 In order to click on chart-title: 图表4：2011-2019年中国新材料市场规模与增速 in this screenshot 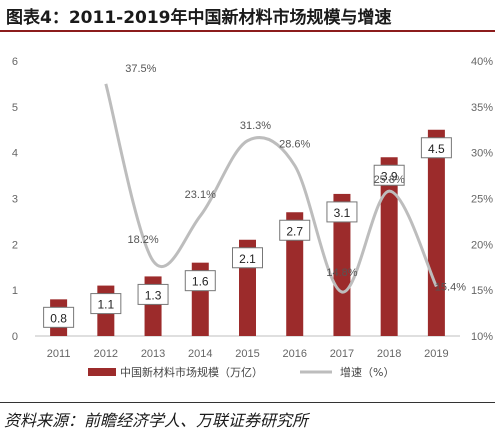, I will do `click(199, 18)`.